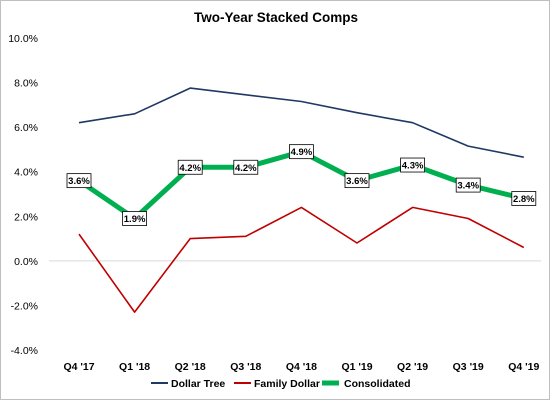 The image size is (550, 401). What do you see at coordinates (23, 39) in the screenshot?
I see `y-tick-label: 10.0%` at bounding box center [23, 39].